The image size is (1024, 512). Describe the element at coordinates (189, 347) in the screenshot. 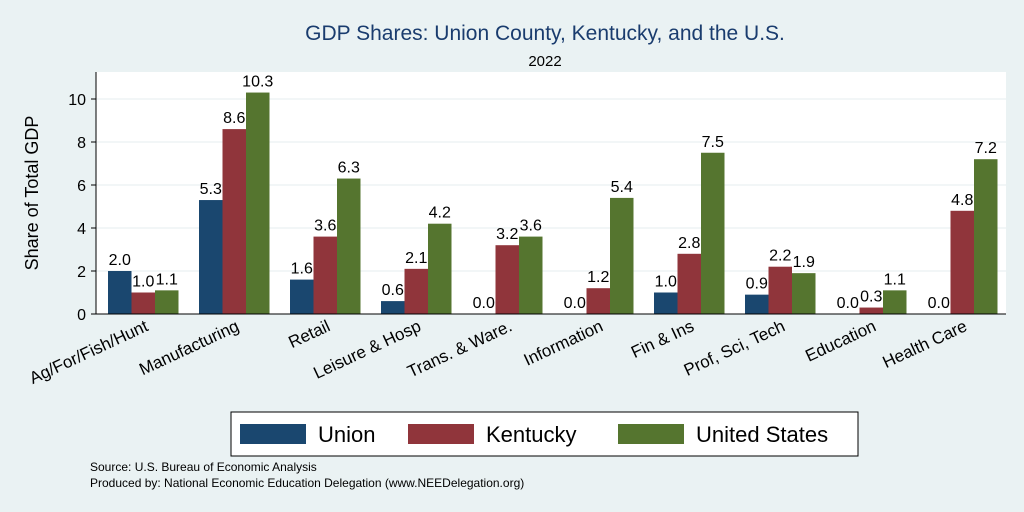

I see `x-tick-label: Manufacturing` at that location.